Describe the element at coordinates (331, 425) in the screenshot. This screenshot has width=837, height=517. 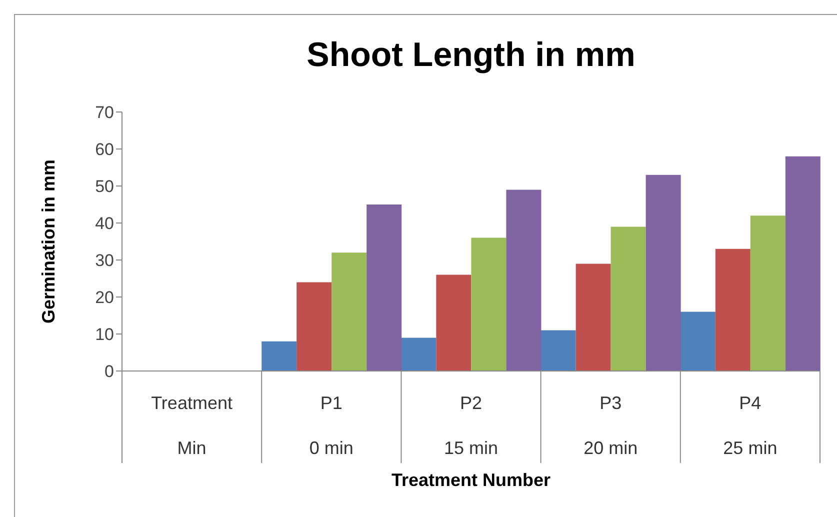
I see `category-label: P1 0 min` at that location.